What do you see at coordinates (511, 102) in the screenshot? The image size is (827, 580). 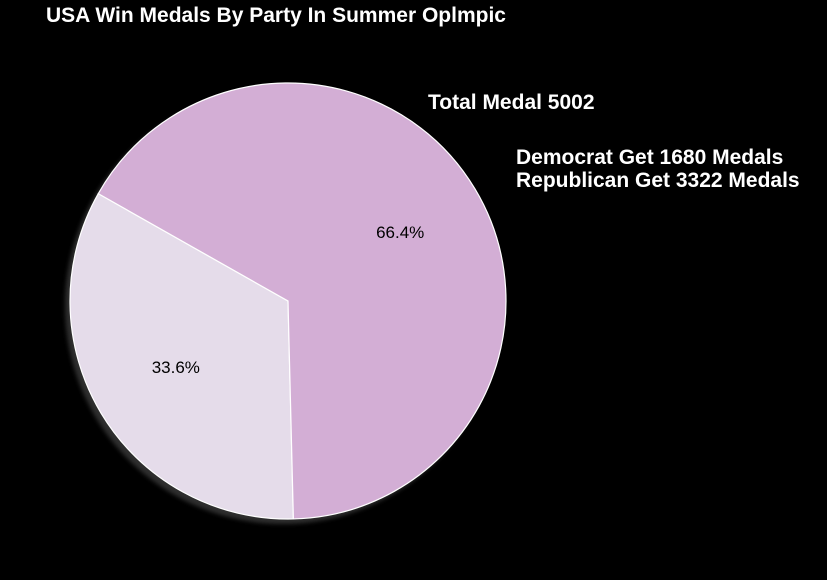 I see `total-medal-annotation: Total Medal 5002` at bounding box center [511, 102].